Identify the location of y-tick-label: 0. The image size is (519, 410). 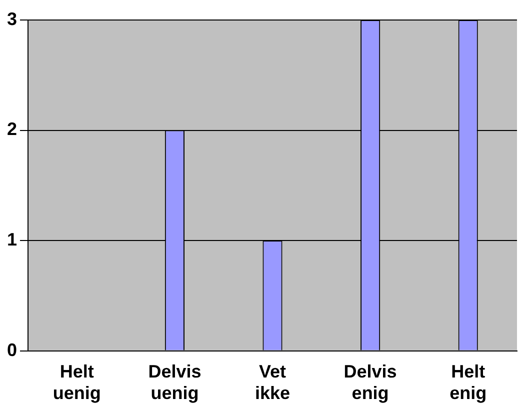
(12, 350).